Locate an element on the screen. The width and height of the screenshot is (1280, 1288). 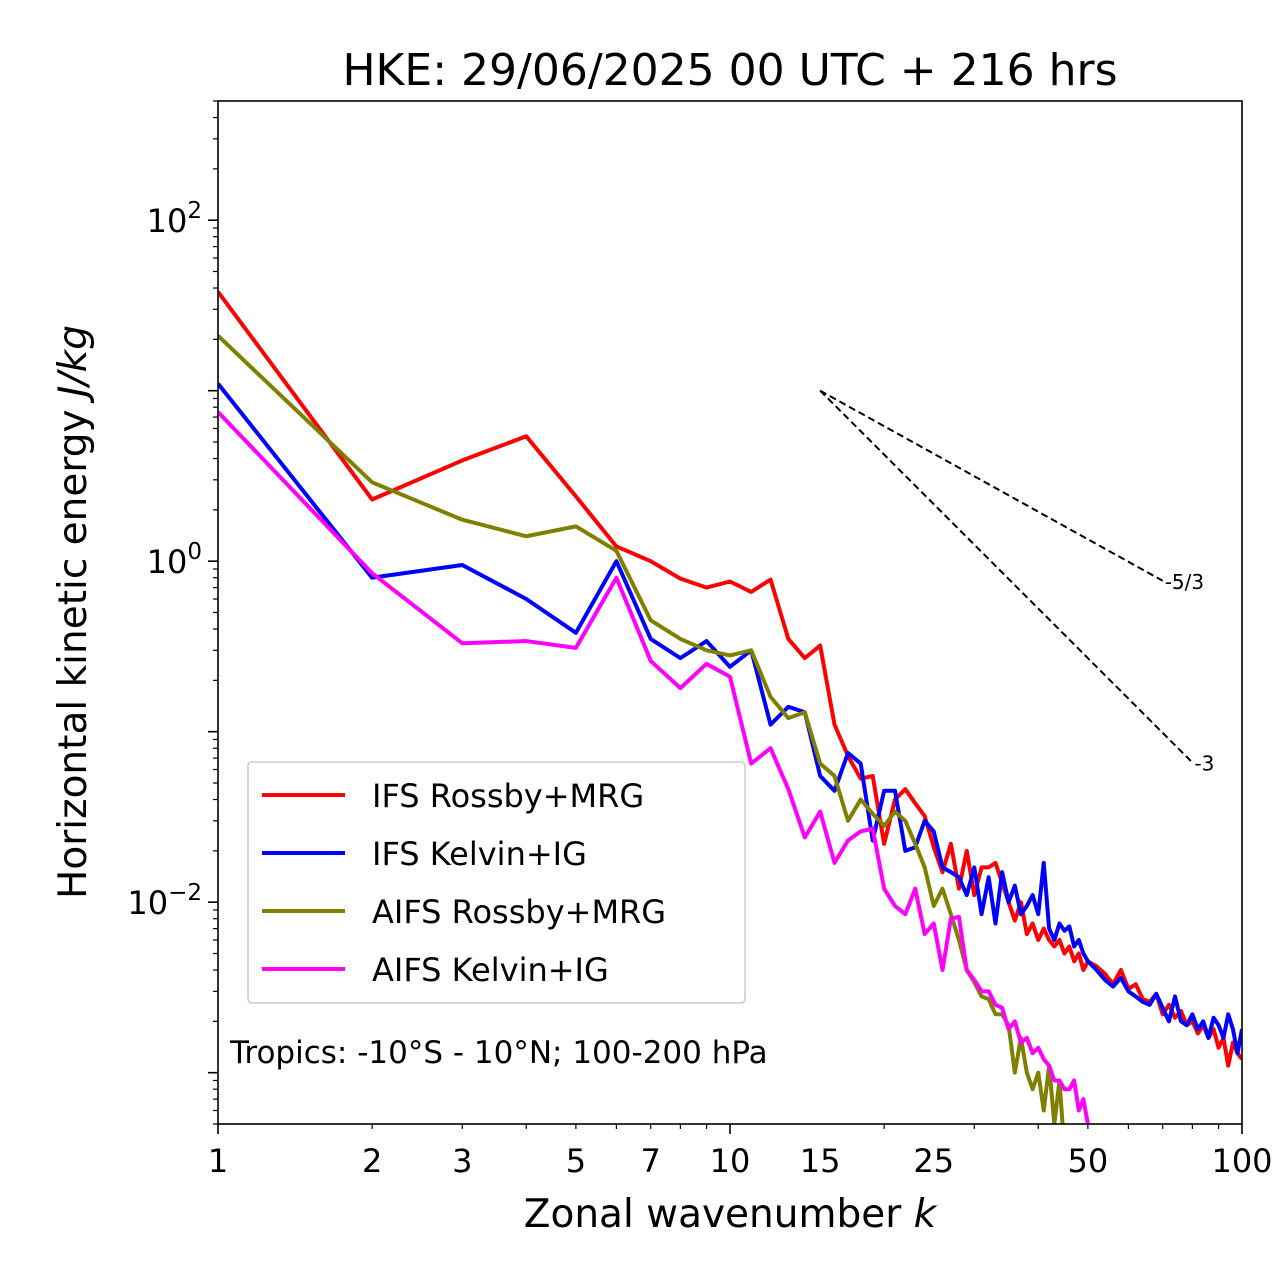
x-tick-label: 3 is located at coordinates (462, 1161).